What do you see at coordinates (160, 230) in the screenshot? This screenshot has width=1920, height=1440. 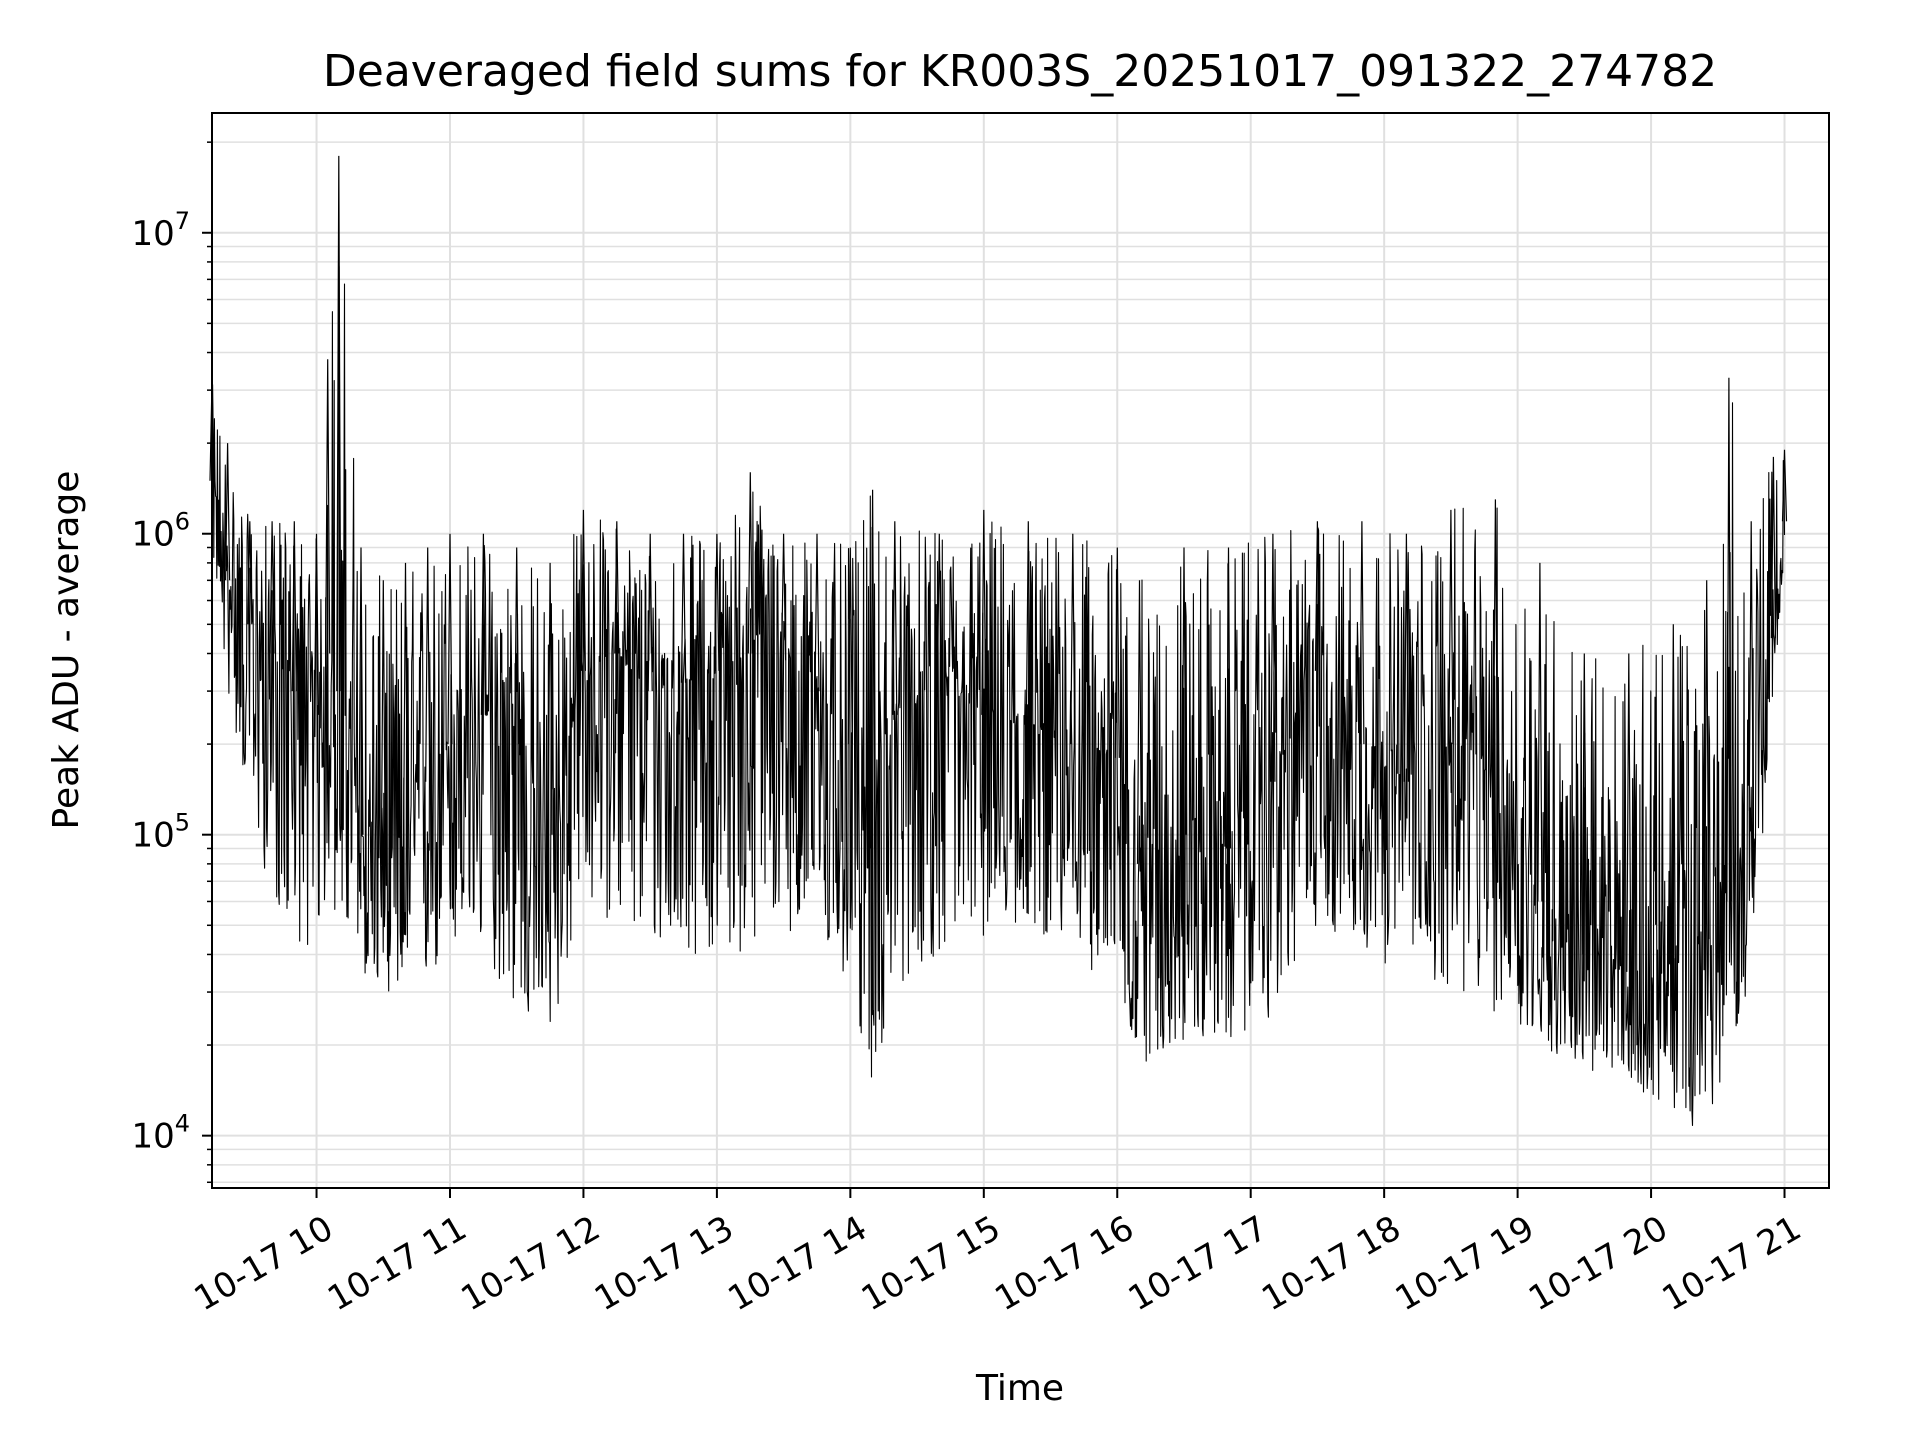 I see `y-tick-label: 10⁷` at bounding box center [160, 230].